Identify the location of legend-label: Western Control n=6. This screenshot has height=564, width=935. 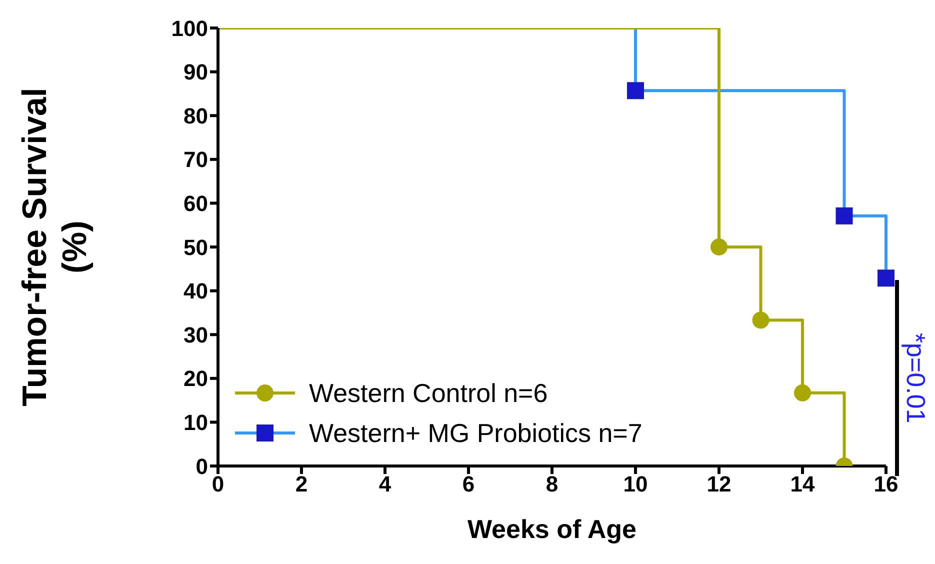
(428, 393).